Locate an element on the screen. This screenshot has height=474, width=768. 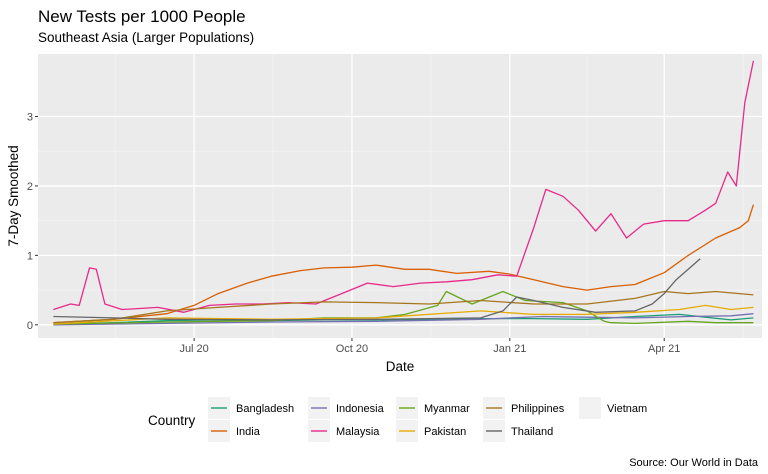
series-line-pakistan is located at coordinates (403, 314).